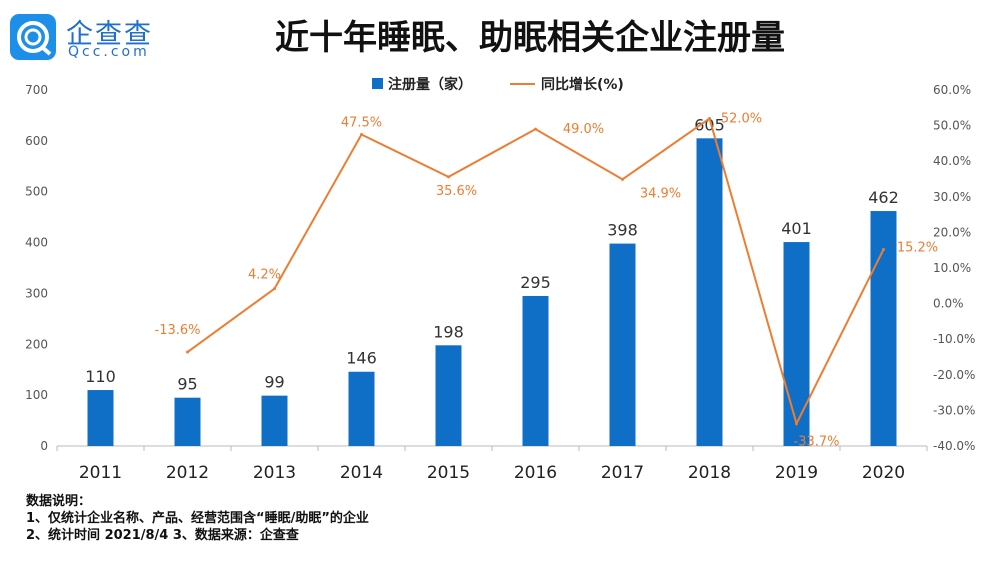 The image size is (1000, 561). What do you see at coordinates (952, 268) in the screenshot?
I see `right-tick-label: 10.0%` at bounding box center [952, 268].